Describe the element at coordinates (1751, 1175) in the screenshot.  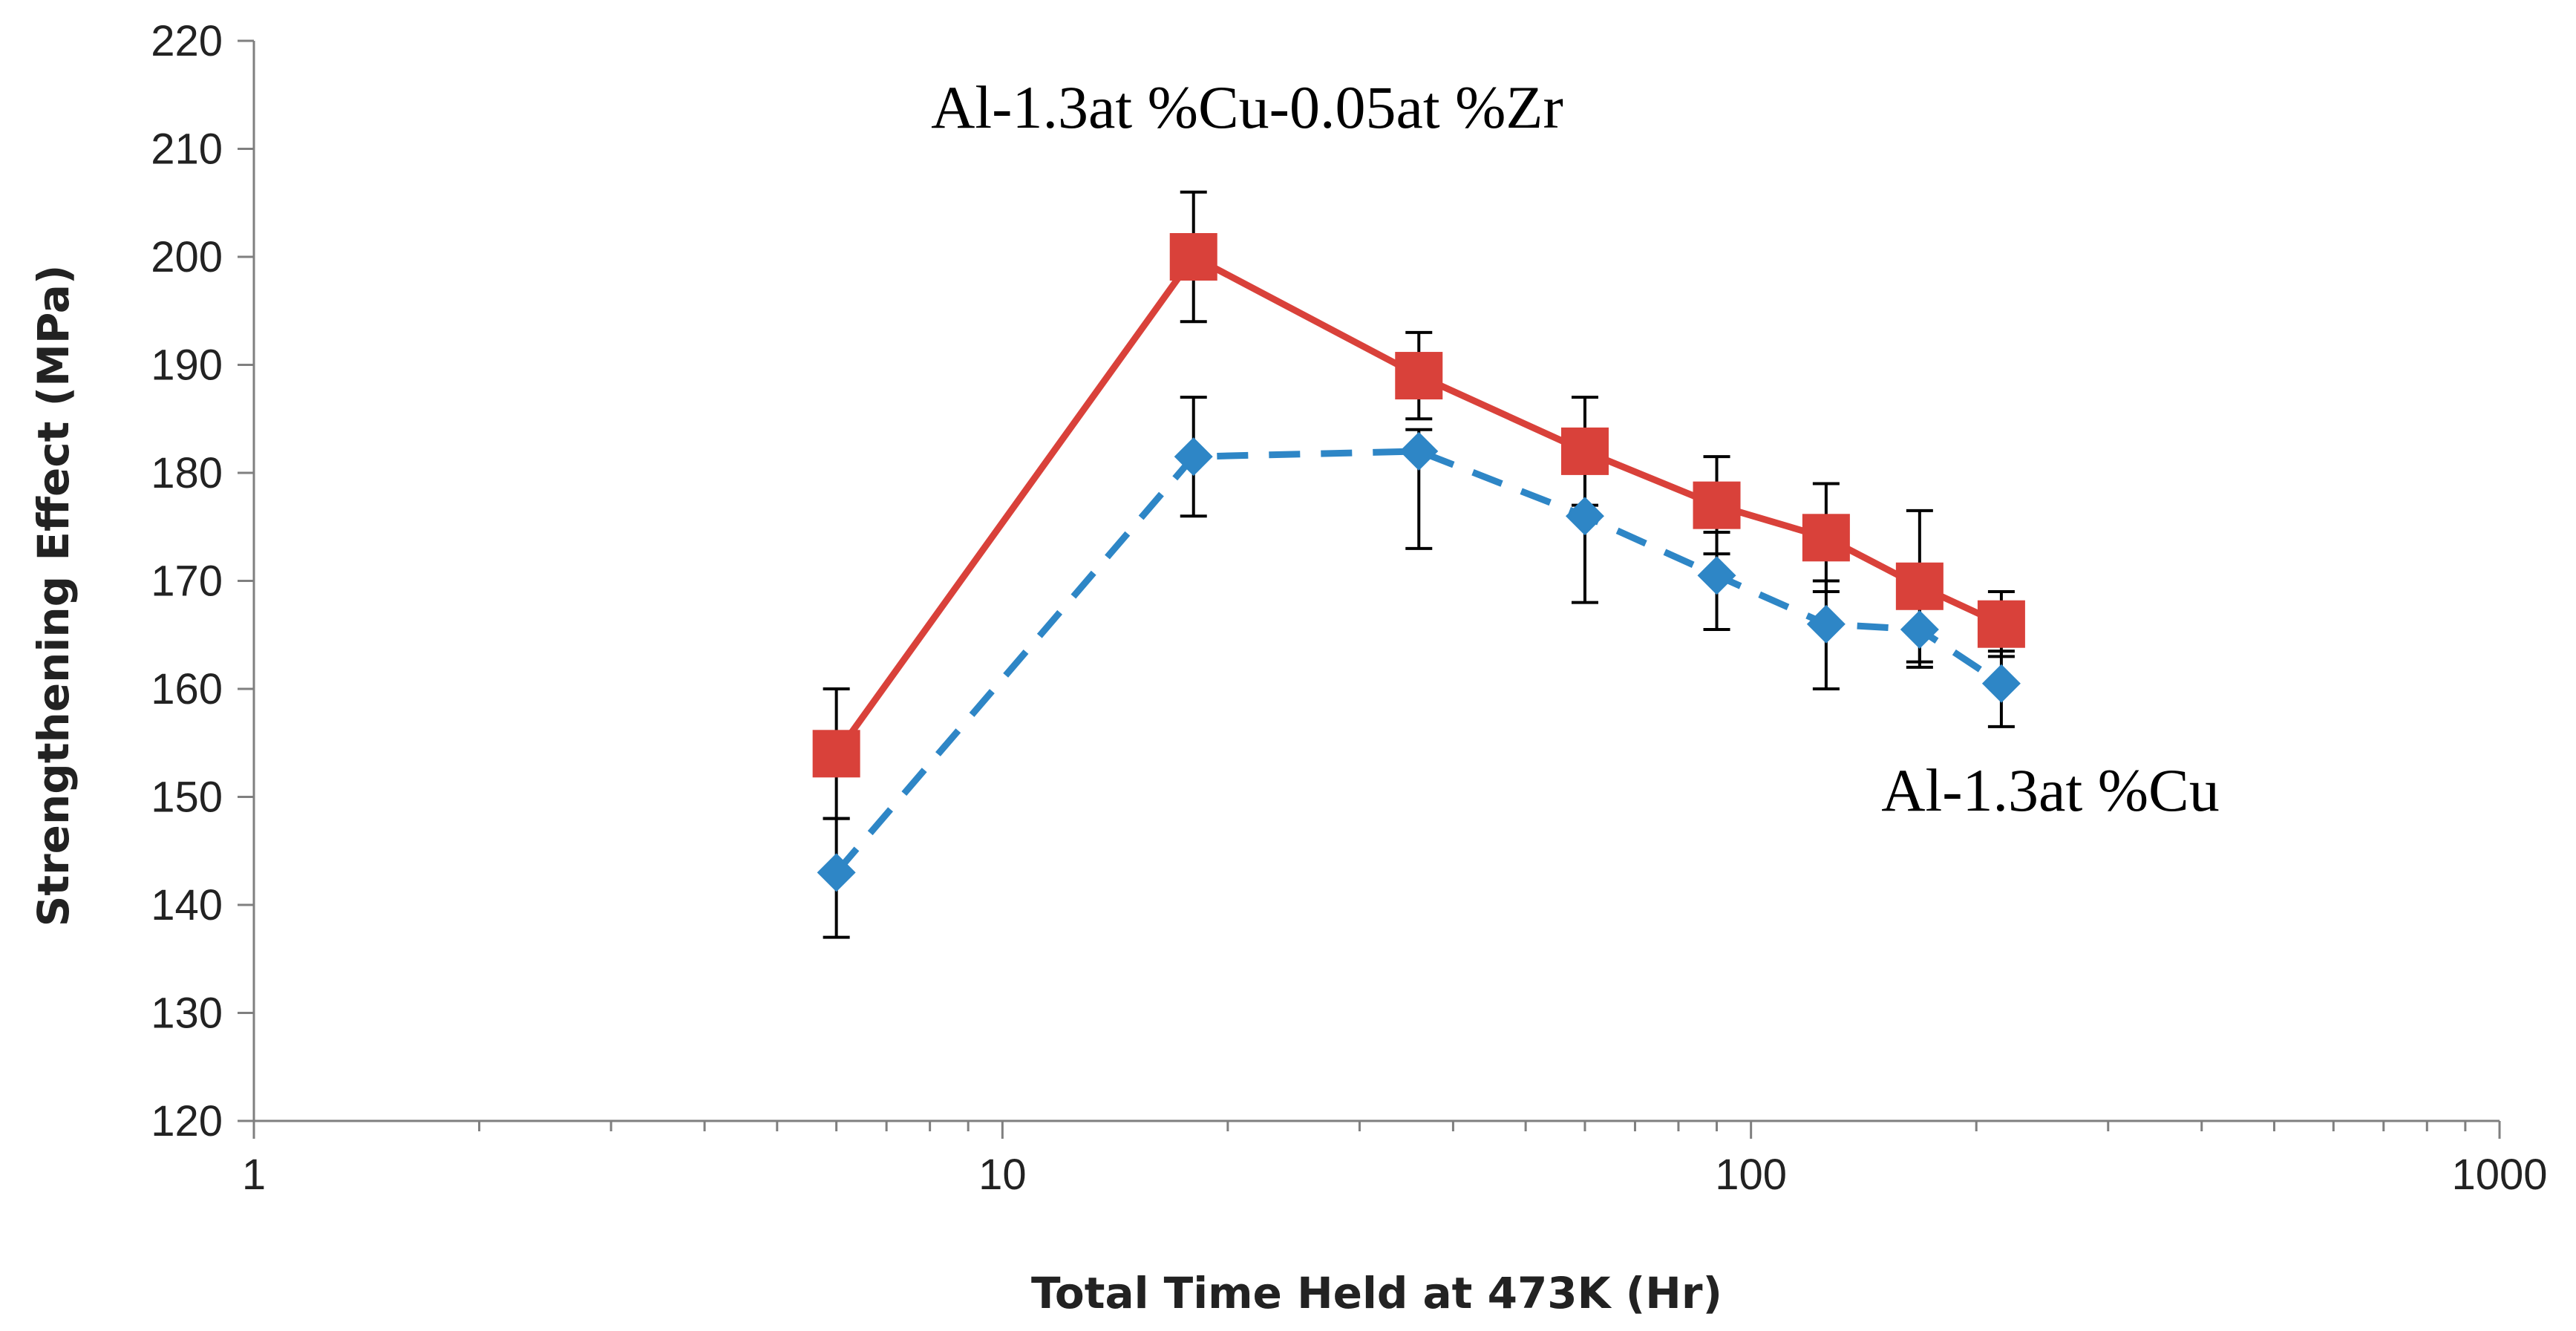
I see `x-tick-label: 100` at that location.